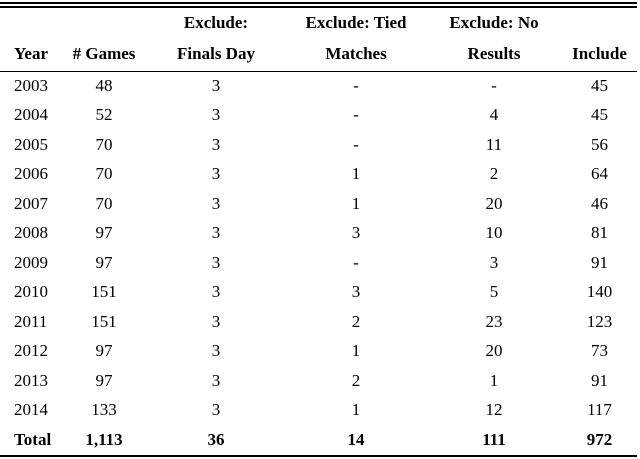 The image size is (640, 459). What do you see at coordinates (31, 115) in the screenshot?
I see `year-cell: 2004` at bounding box center [31, 115].